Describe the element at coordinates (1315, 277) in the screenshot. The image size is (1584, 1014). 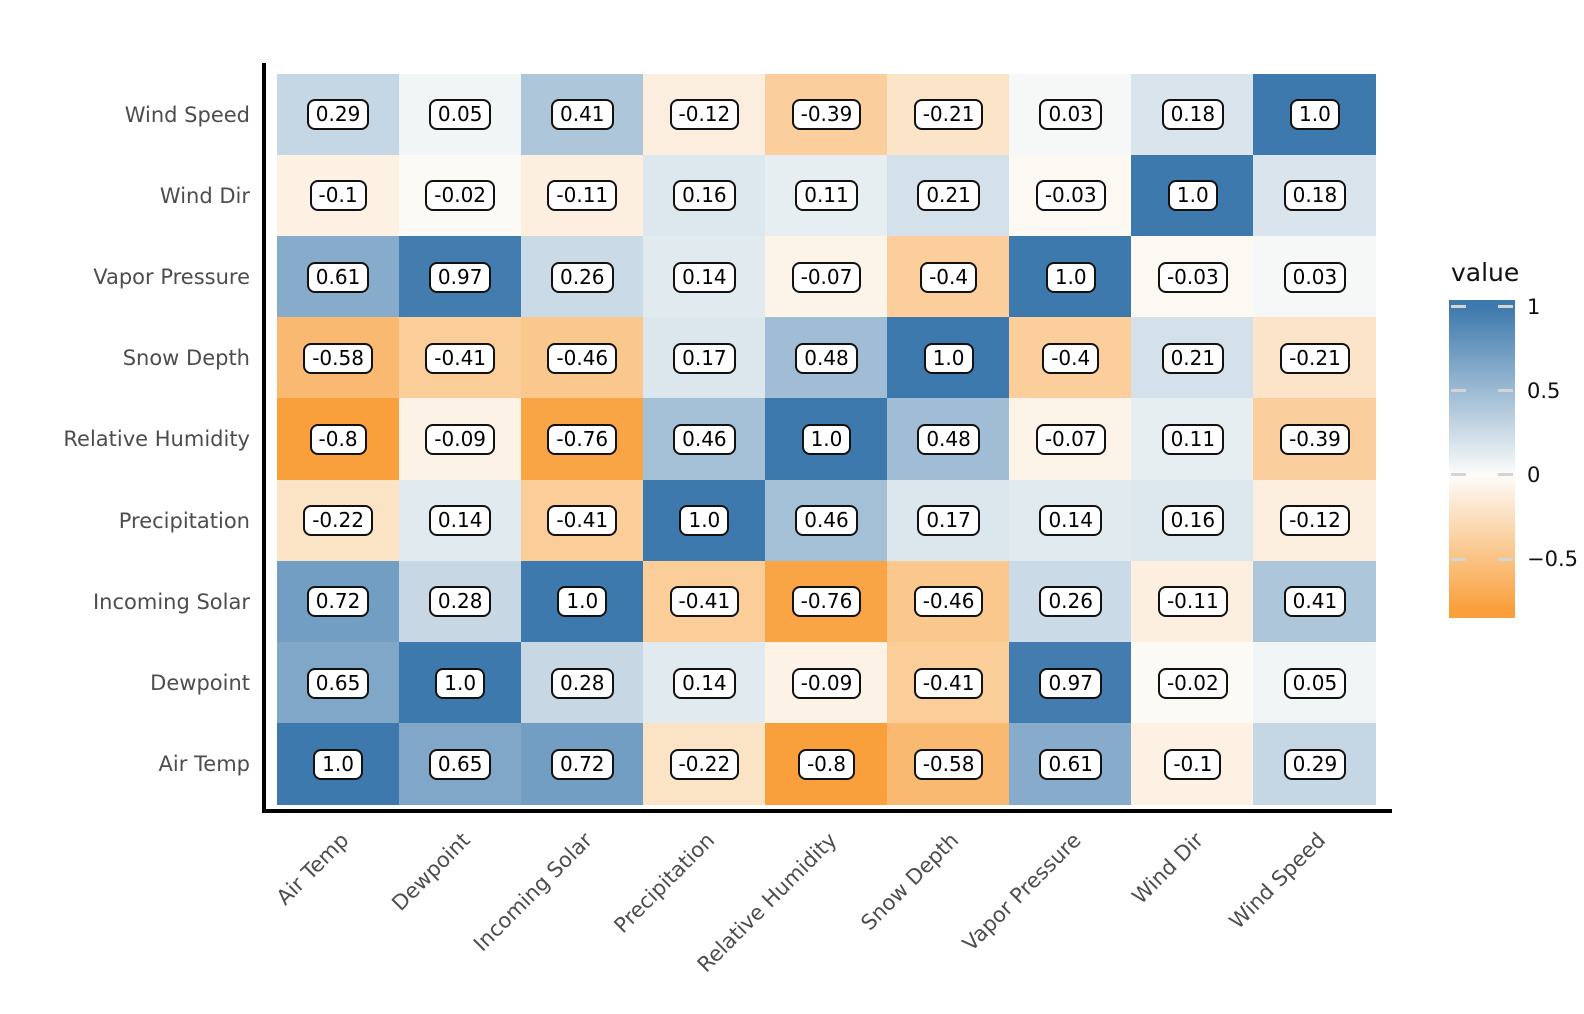
I see `cell-value-label: 0.03` at that location.